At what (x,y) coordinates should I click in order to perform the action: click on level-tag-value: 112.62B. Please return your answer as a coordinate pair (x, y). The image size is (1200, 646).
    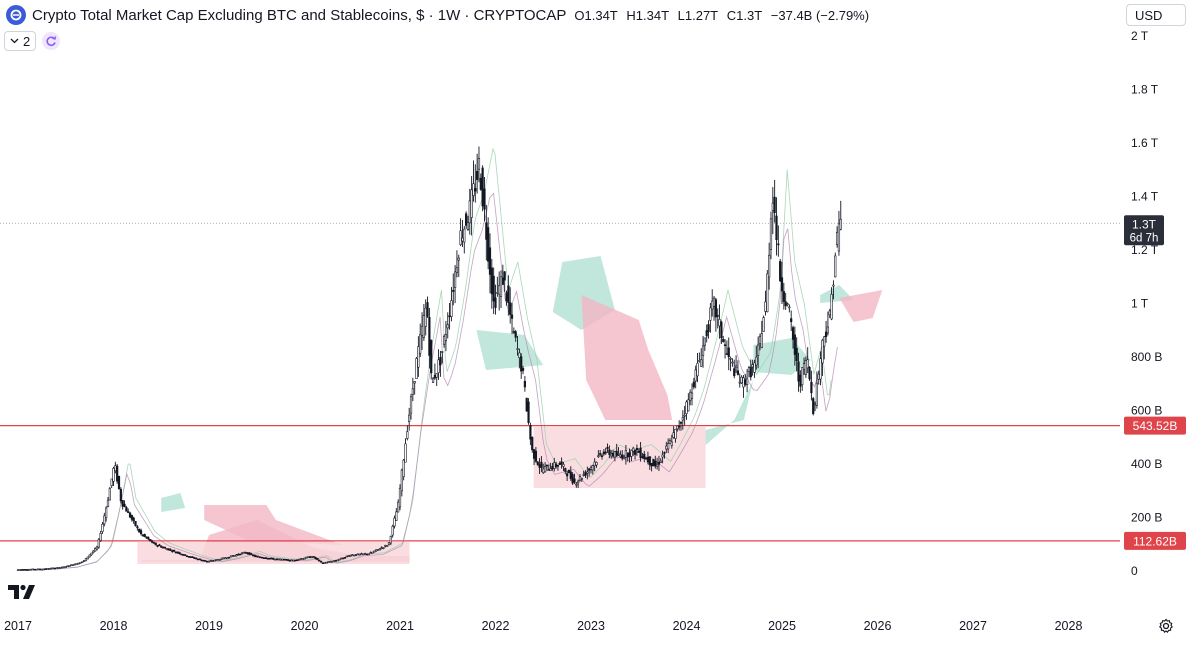
    Looking at the image, I should click on (1155, 541).